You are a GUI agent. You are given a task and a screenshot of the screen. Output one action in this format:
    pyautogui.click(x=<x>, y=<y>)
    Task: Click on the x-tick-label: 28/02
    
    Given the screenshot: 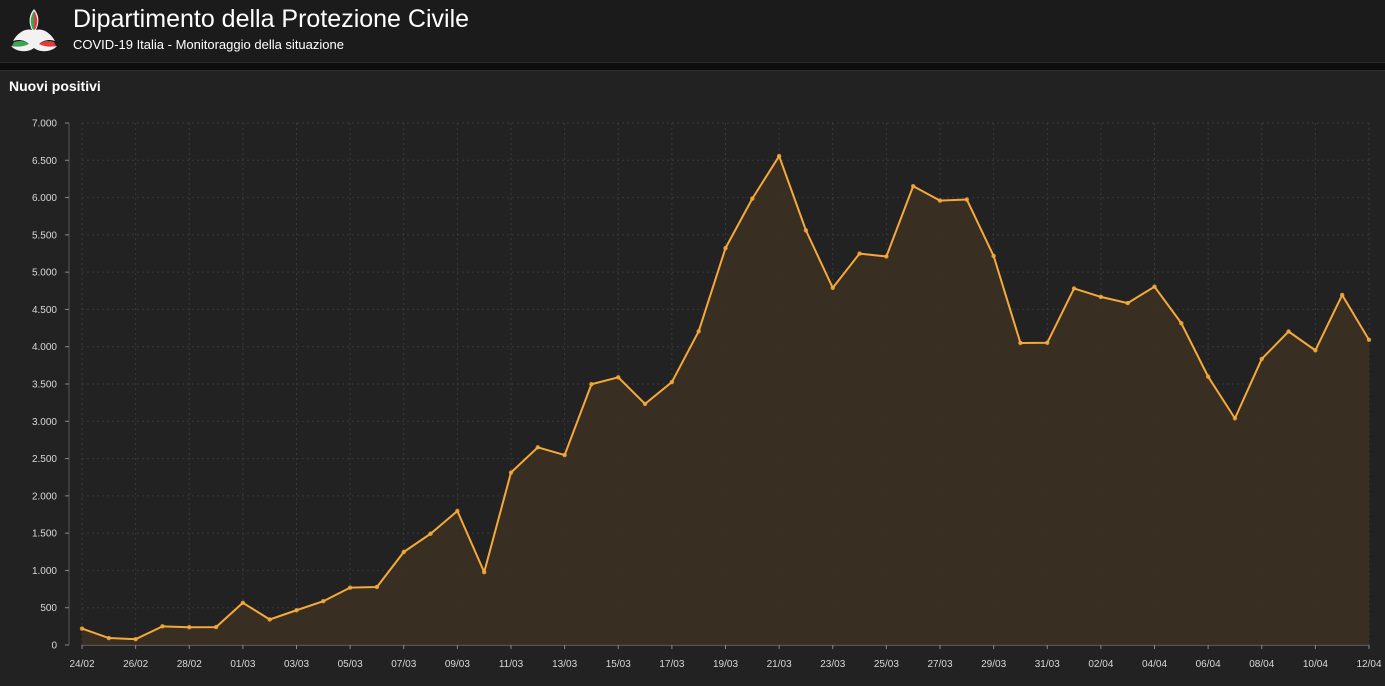 What is the action you would take?
    pyautogui.click(x=189, y=664)
    